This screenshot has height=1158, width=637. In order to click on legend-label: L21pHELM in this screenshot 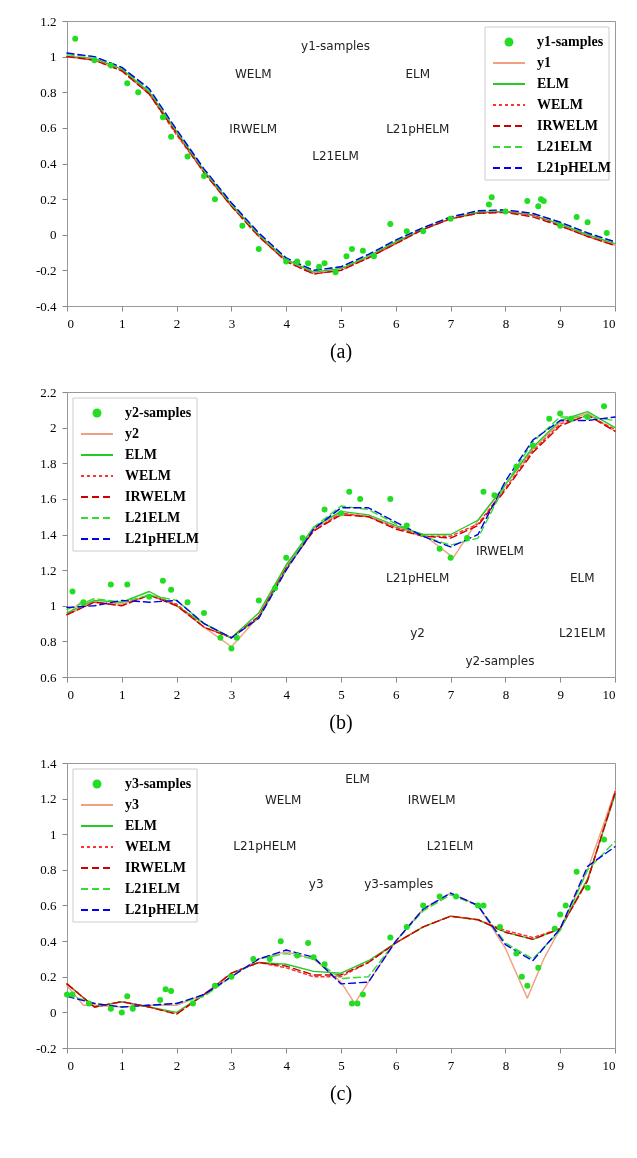, I will do `click(162, 909)`.